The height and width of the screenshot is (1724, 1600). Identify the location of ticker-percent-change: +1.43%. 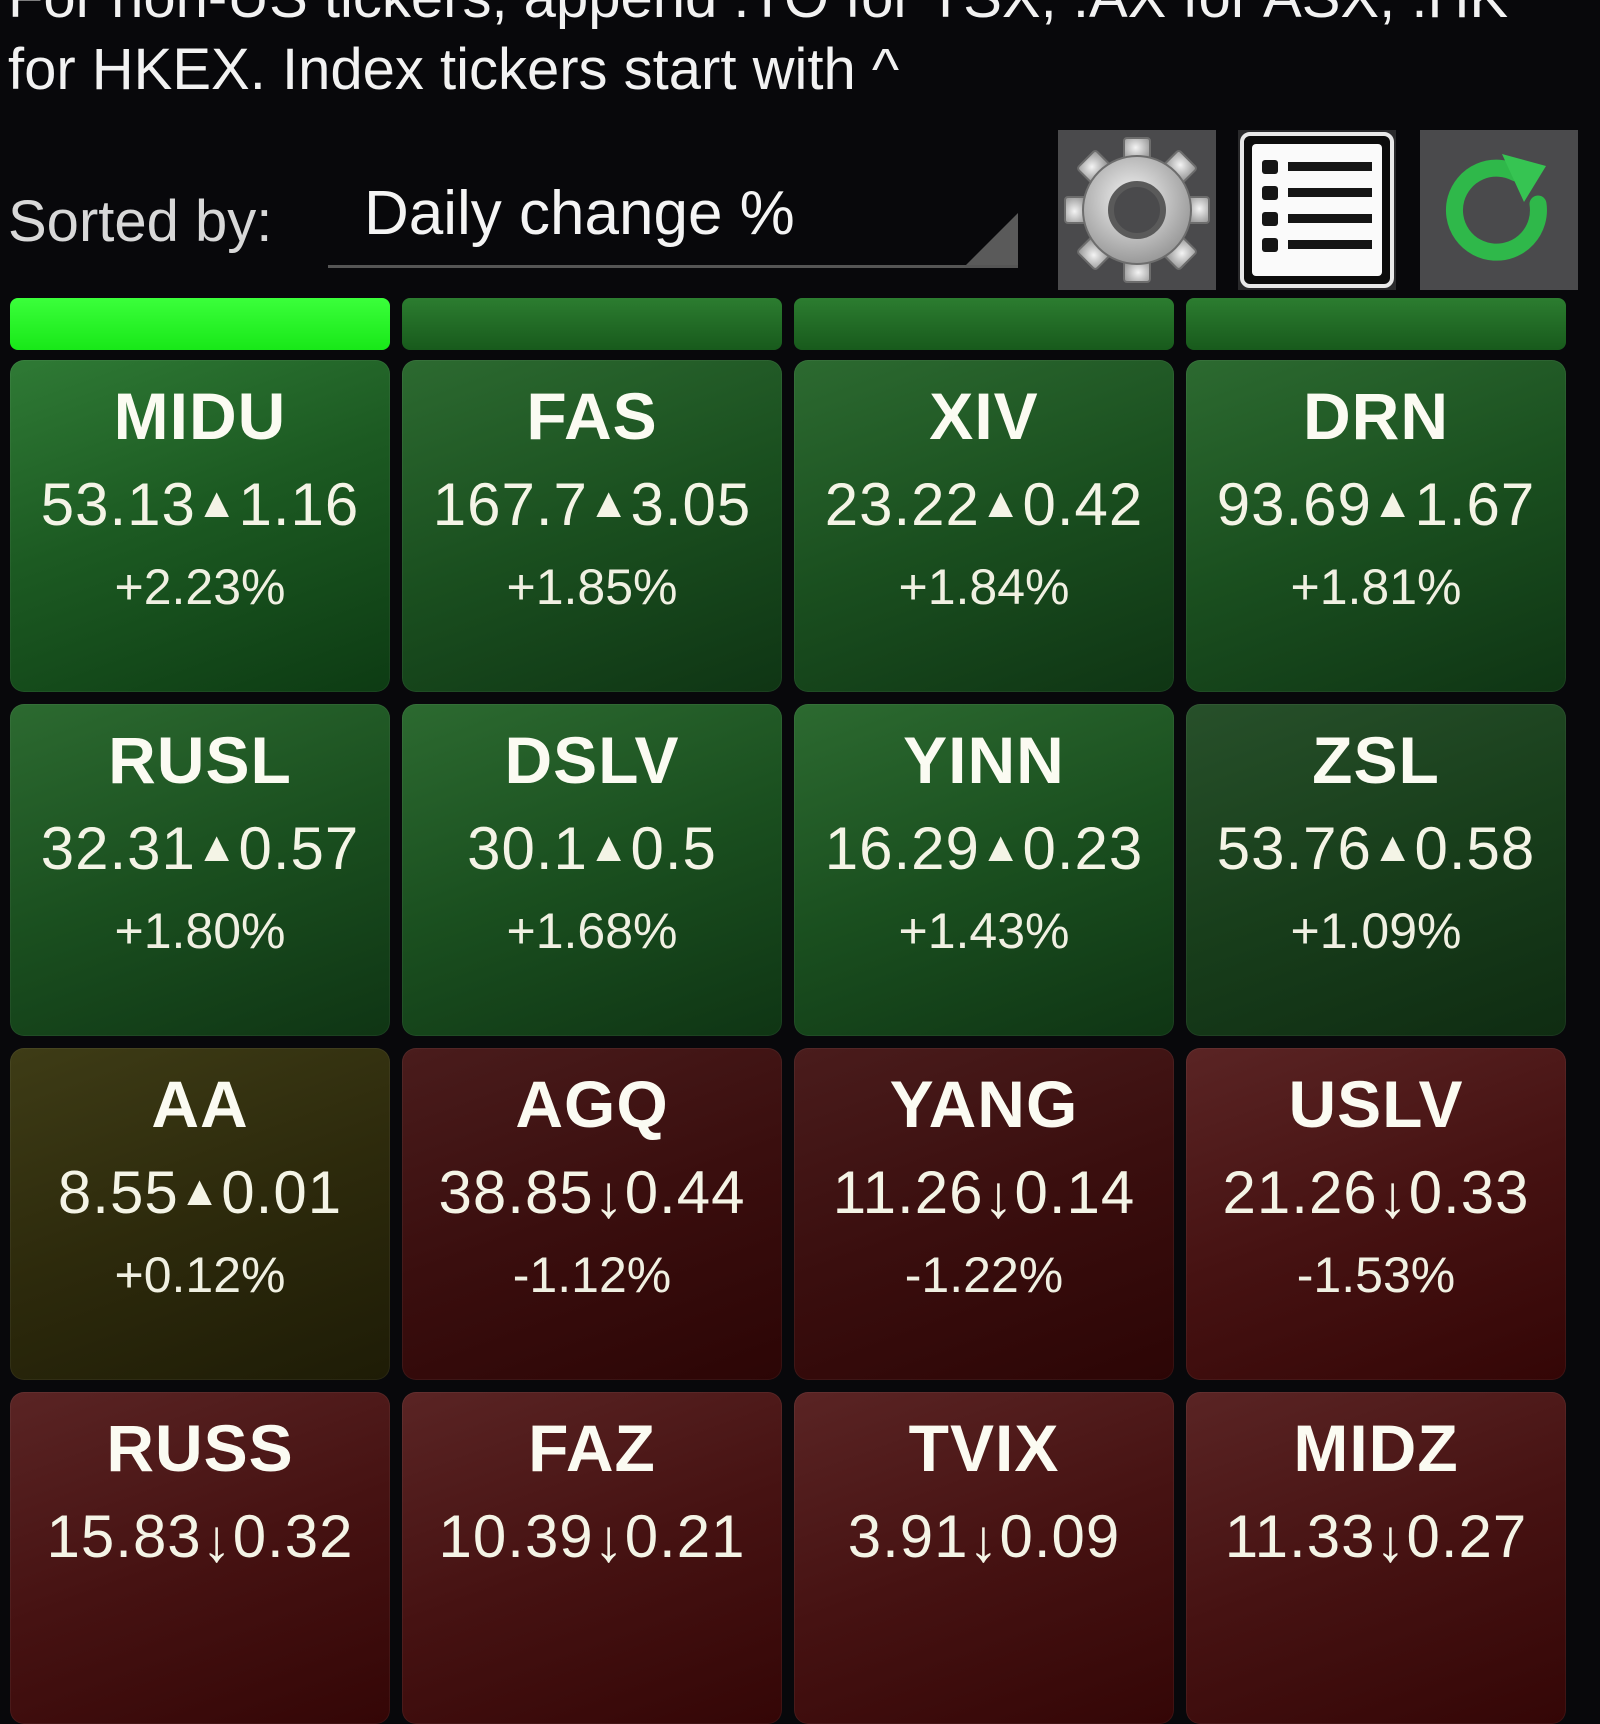
(984, 931).